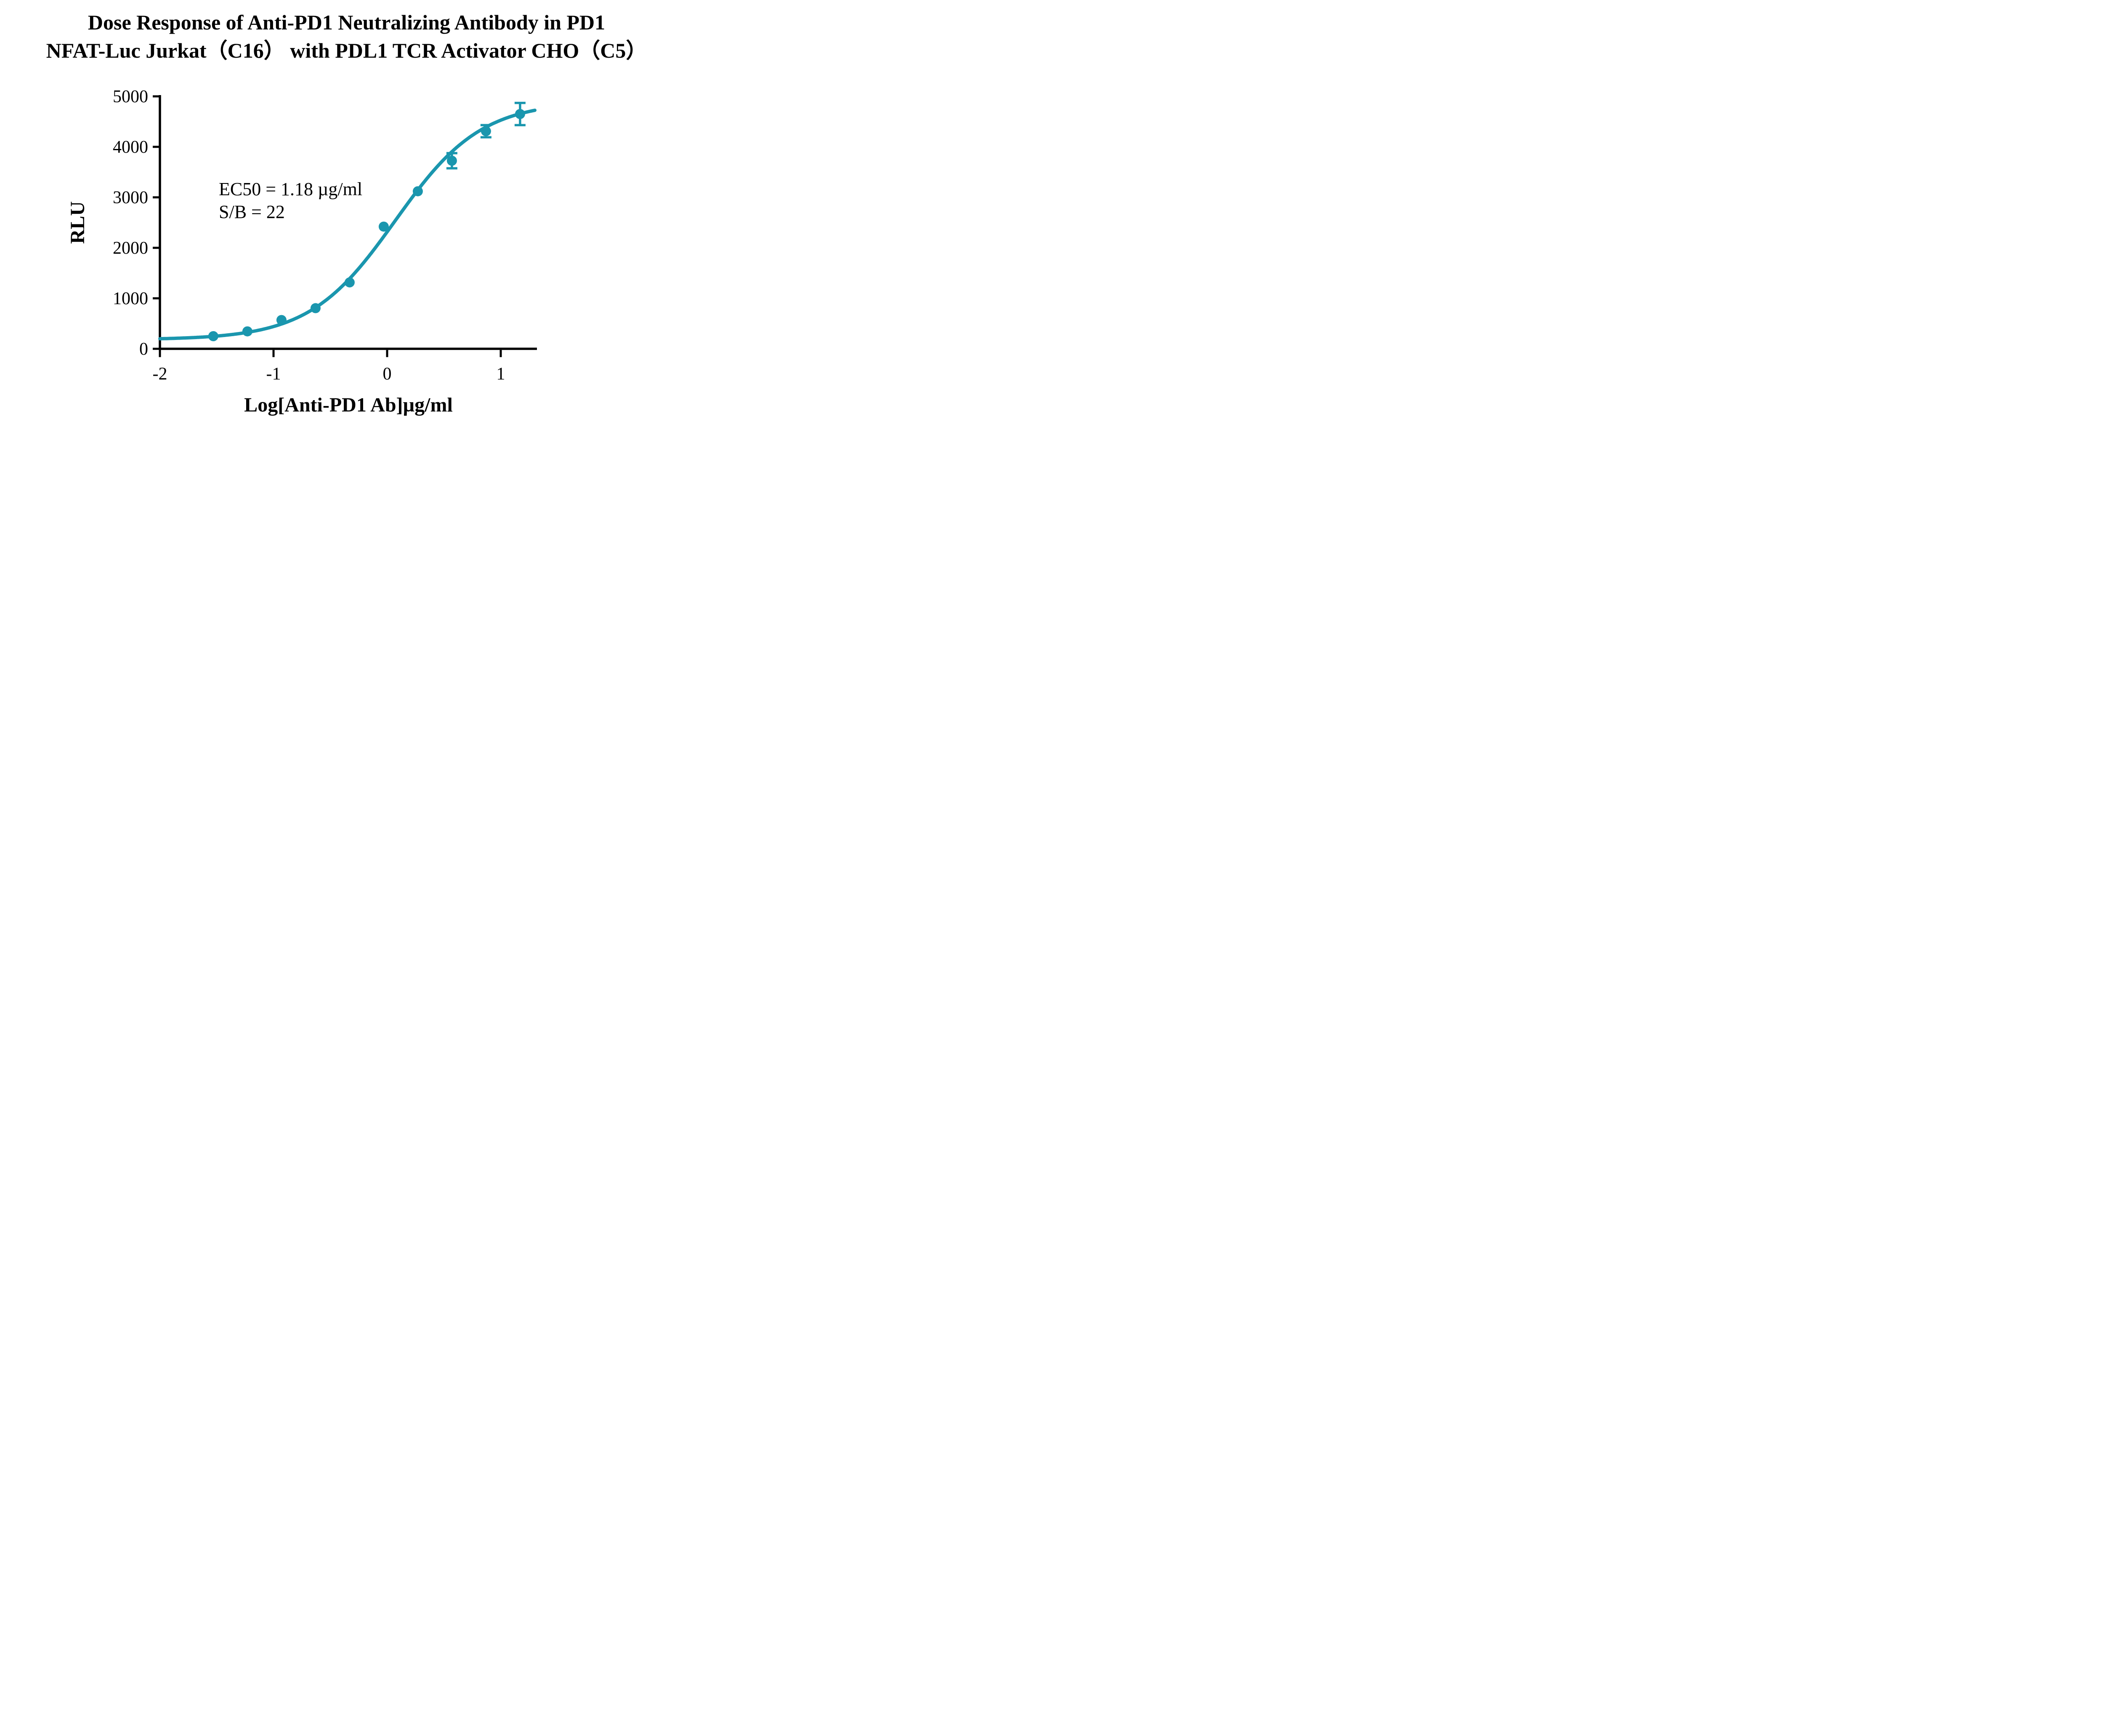 The width and height of the screenshot is (2104, 1736). What do you see at coordinates (290, 189) in the screenshot?
I see `ec50-annotation: EC50 = 1.18 µg/ml` at bounding box center [290, 189].